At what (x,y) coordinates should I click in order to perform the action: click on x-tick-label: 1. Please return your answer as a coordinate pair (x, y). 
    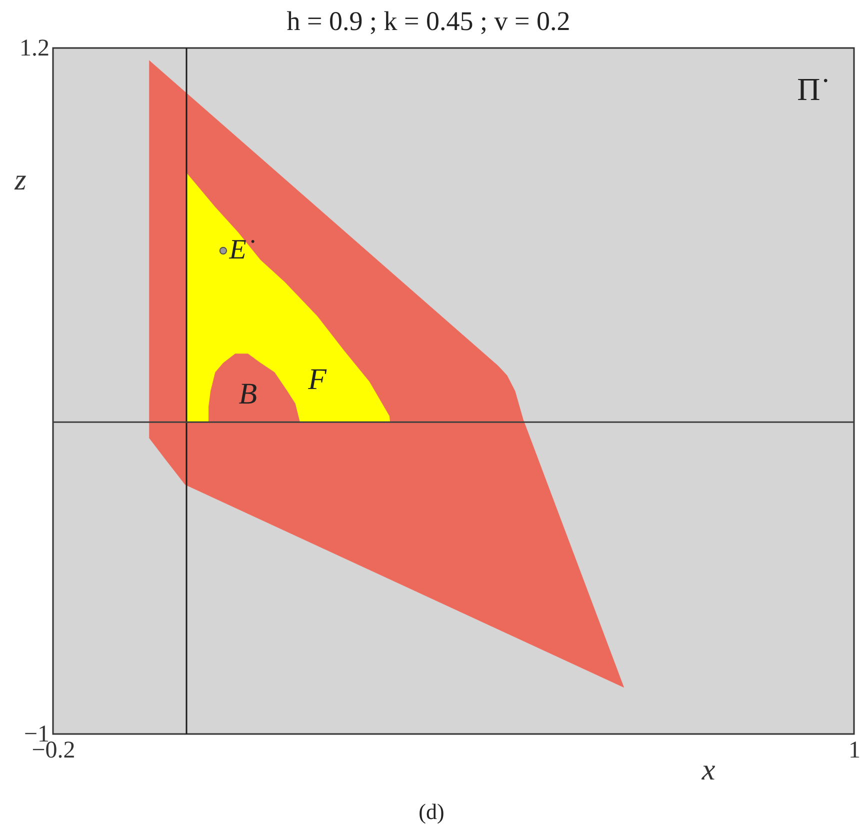
    Looking at the image, I should click on (854, 751).